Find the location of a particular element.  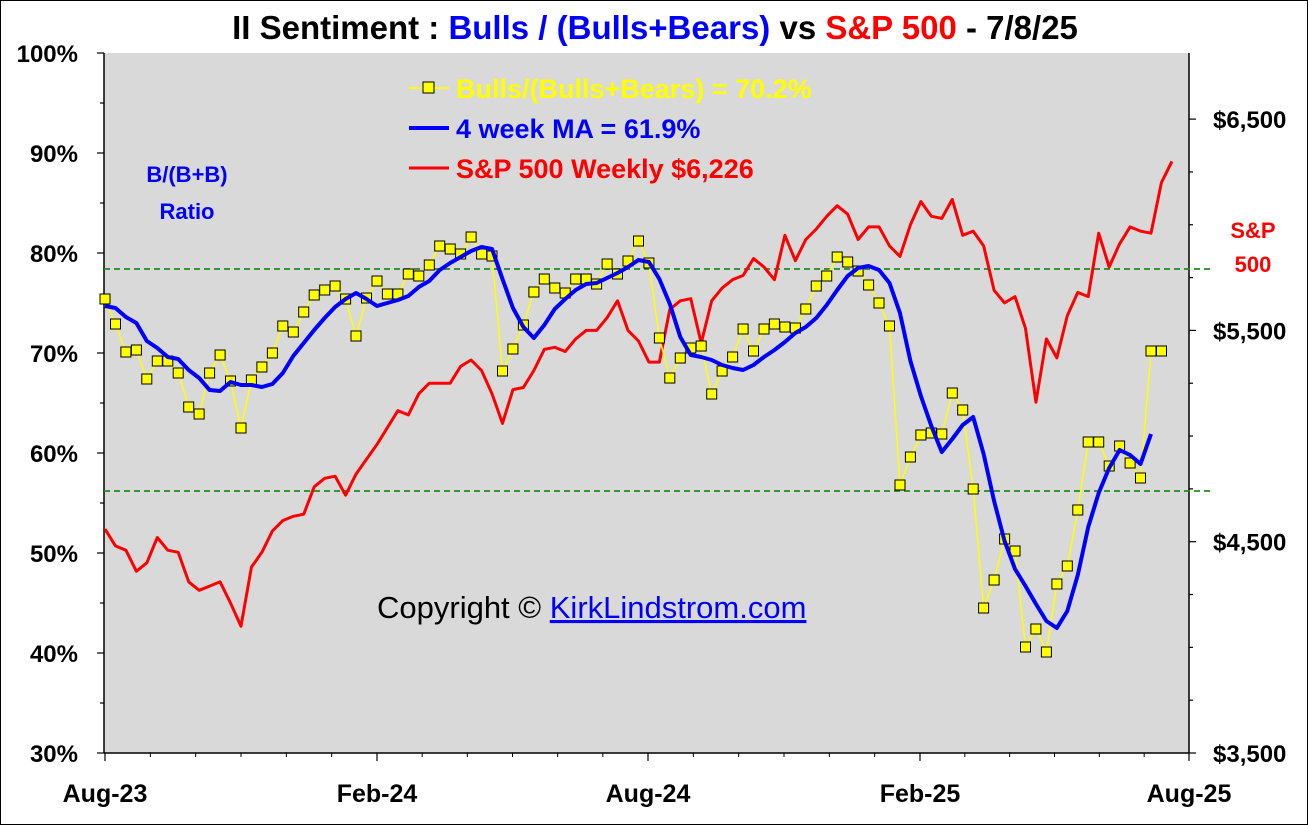

left-tick-label: 100% is located at coordinates (47, 54).